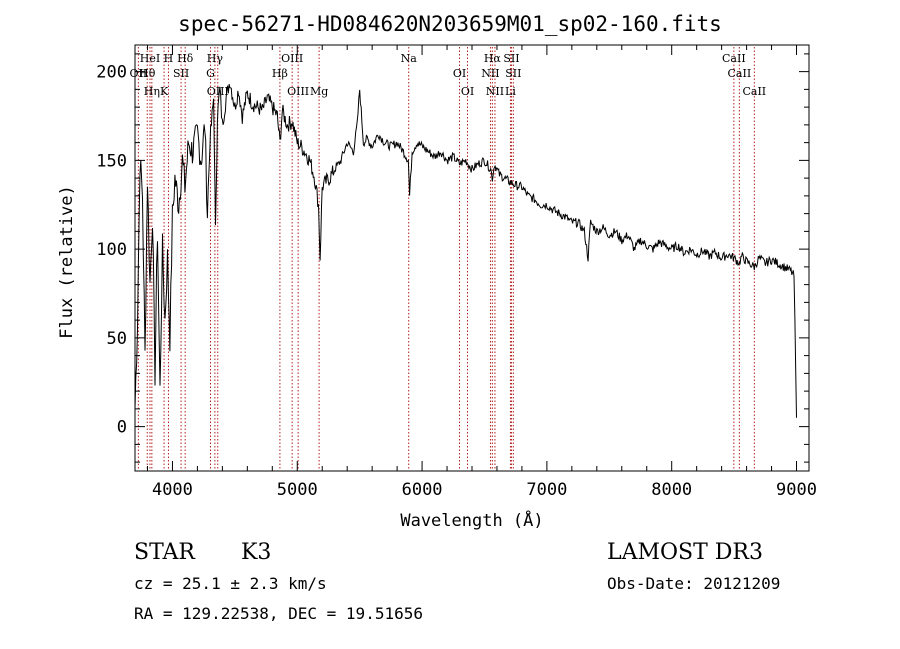 This screenshot has width=900, height=649. I want to click on line-label: G, so click(210, 73).